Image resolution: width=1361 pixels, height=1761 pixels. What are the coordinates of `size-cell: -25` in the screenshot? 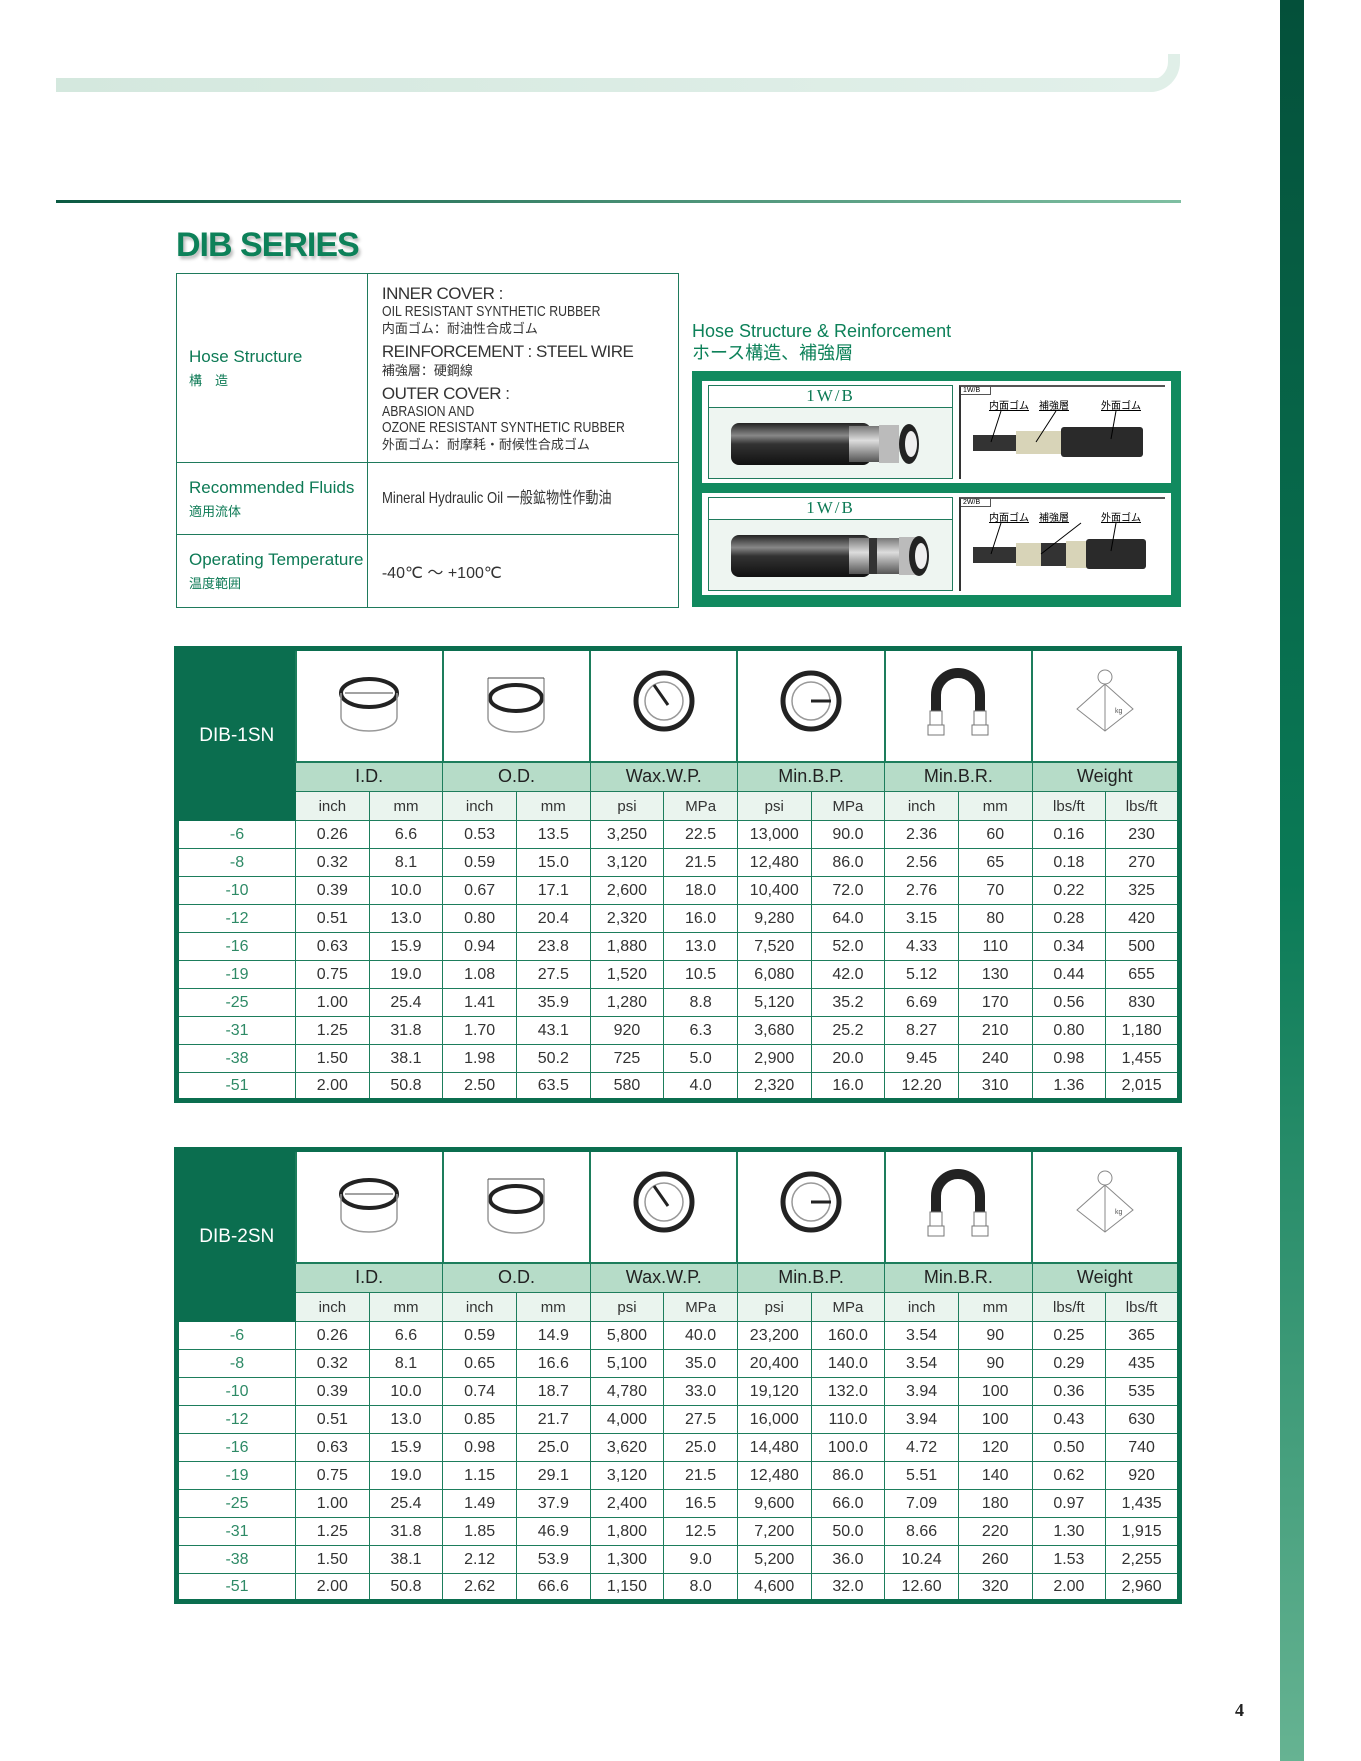 It's located at (236, 1002).